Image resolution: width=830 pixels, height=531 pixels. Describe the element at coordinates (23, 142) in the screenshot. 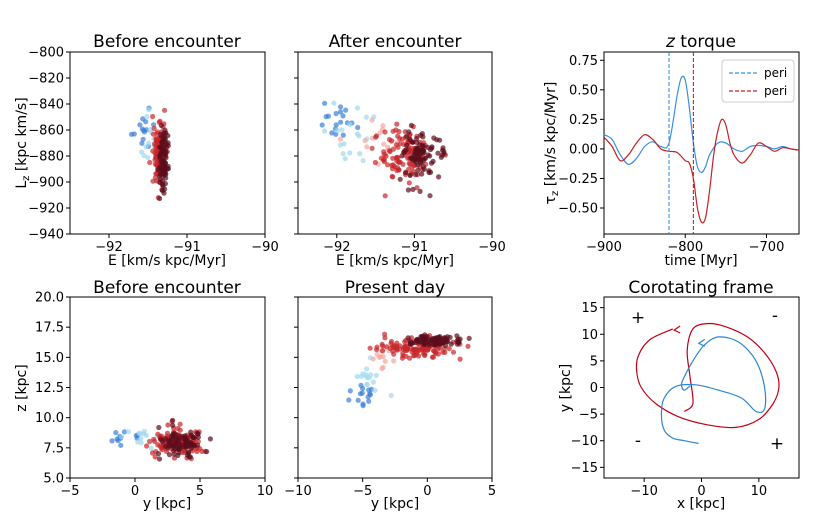

I see `y-axis-label: Lz [kpc km/s]` at that location.